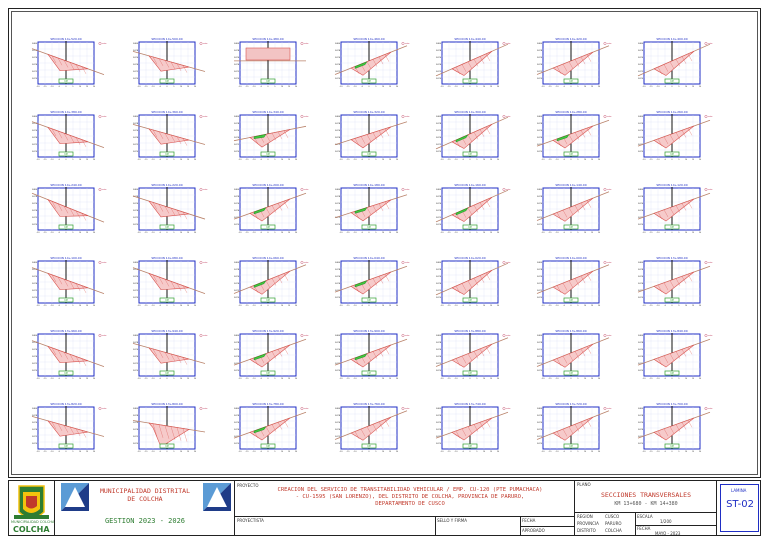 This screenshot has width=768, height=542. What do you see at coordinates (267, 112) in the screenshot?
I see `section-title: SECCION 14+340.00` at bounding box center [267, 112].